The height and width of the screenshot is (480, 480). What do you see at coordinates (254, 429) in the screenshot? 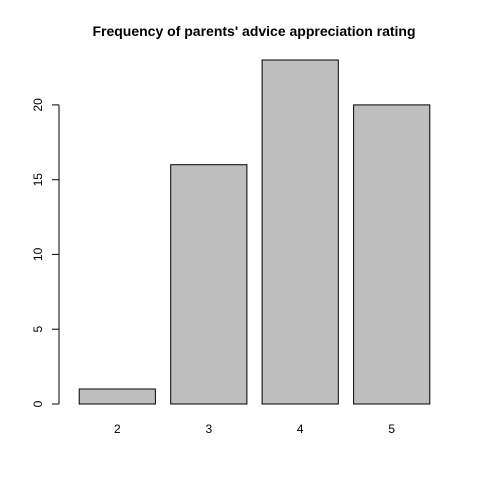
I see `x-axis-labels: 2 3 4 5` at bounding box center [254, 429].